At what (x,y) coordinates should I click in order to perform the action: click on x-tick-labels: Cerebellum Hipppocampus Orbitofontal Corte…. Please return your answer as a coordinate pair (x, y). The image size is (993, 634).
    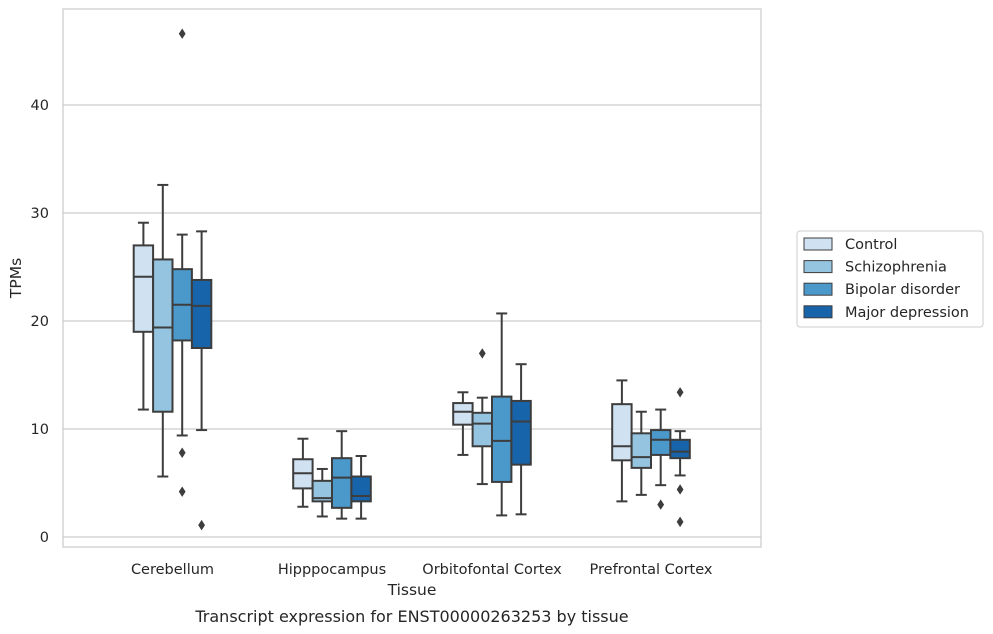
    Looking at the image, I should click on (422, 570).